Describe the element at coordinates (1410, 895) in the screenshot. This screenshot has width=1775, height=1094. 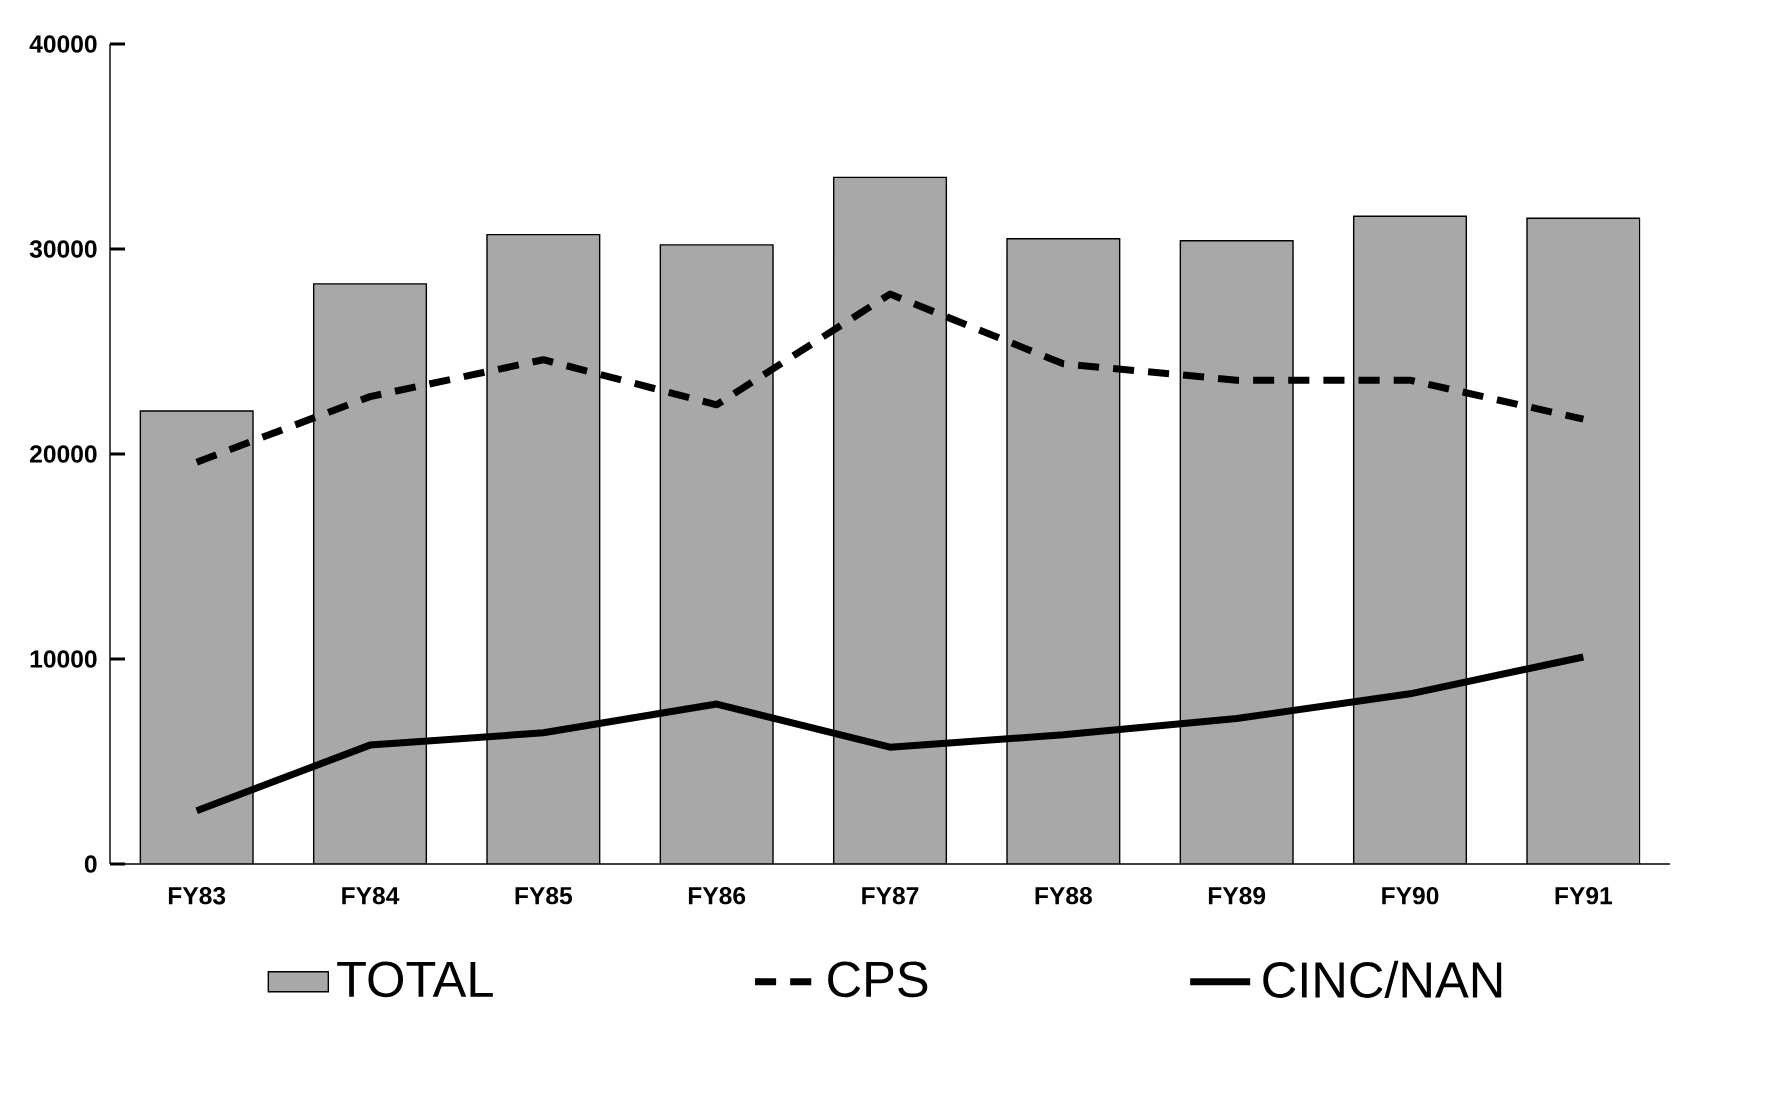
I see `x-tick-label: FY90` at that location.